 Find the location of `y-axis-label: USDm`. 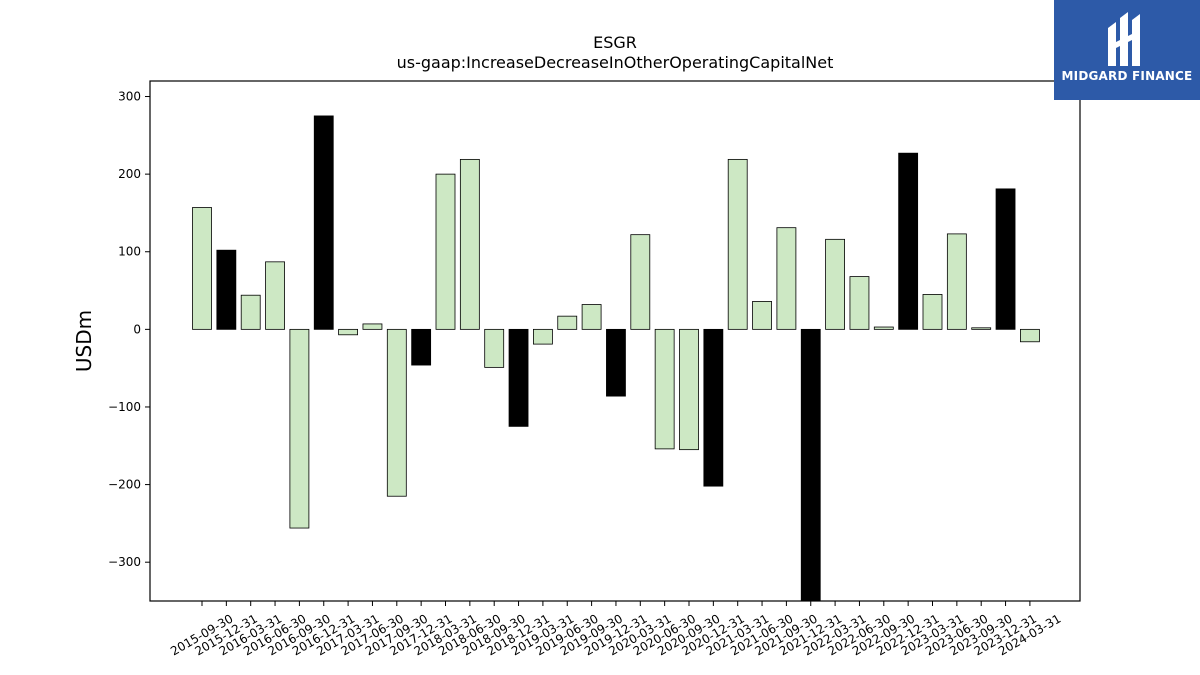

y-axis-label: USDm is located at coordinates (84, 341).